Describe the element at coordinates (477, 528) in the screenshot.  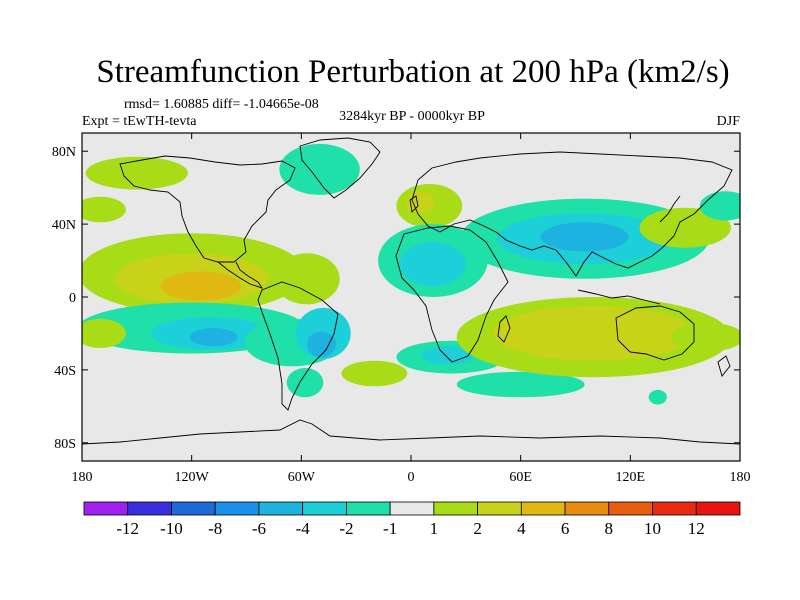
I see `colorbar-label: 2` at that location.